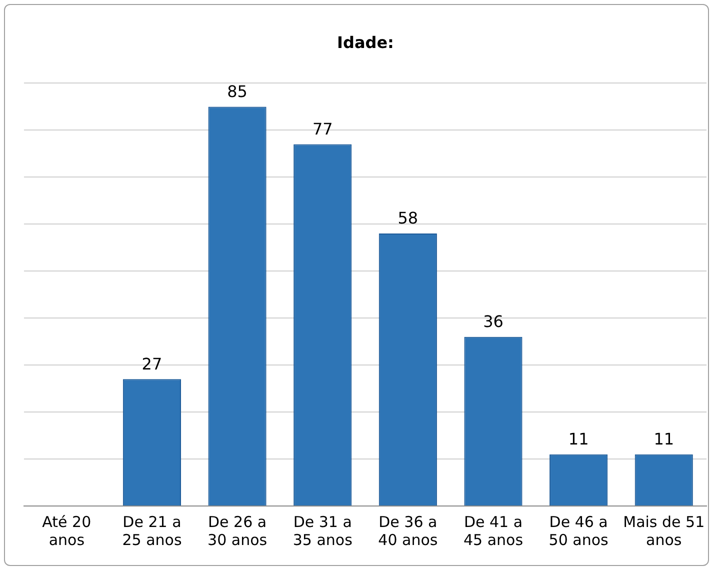  Describe the element at coordinates (664, 530) in the screenshot. I see `x-tick-label: Mais de 51 anos` at that location.